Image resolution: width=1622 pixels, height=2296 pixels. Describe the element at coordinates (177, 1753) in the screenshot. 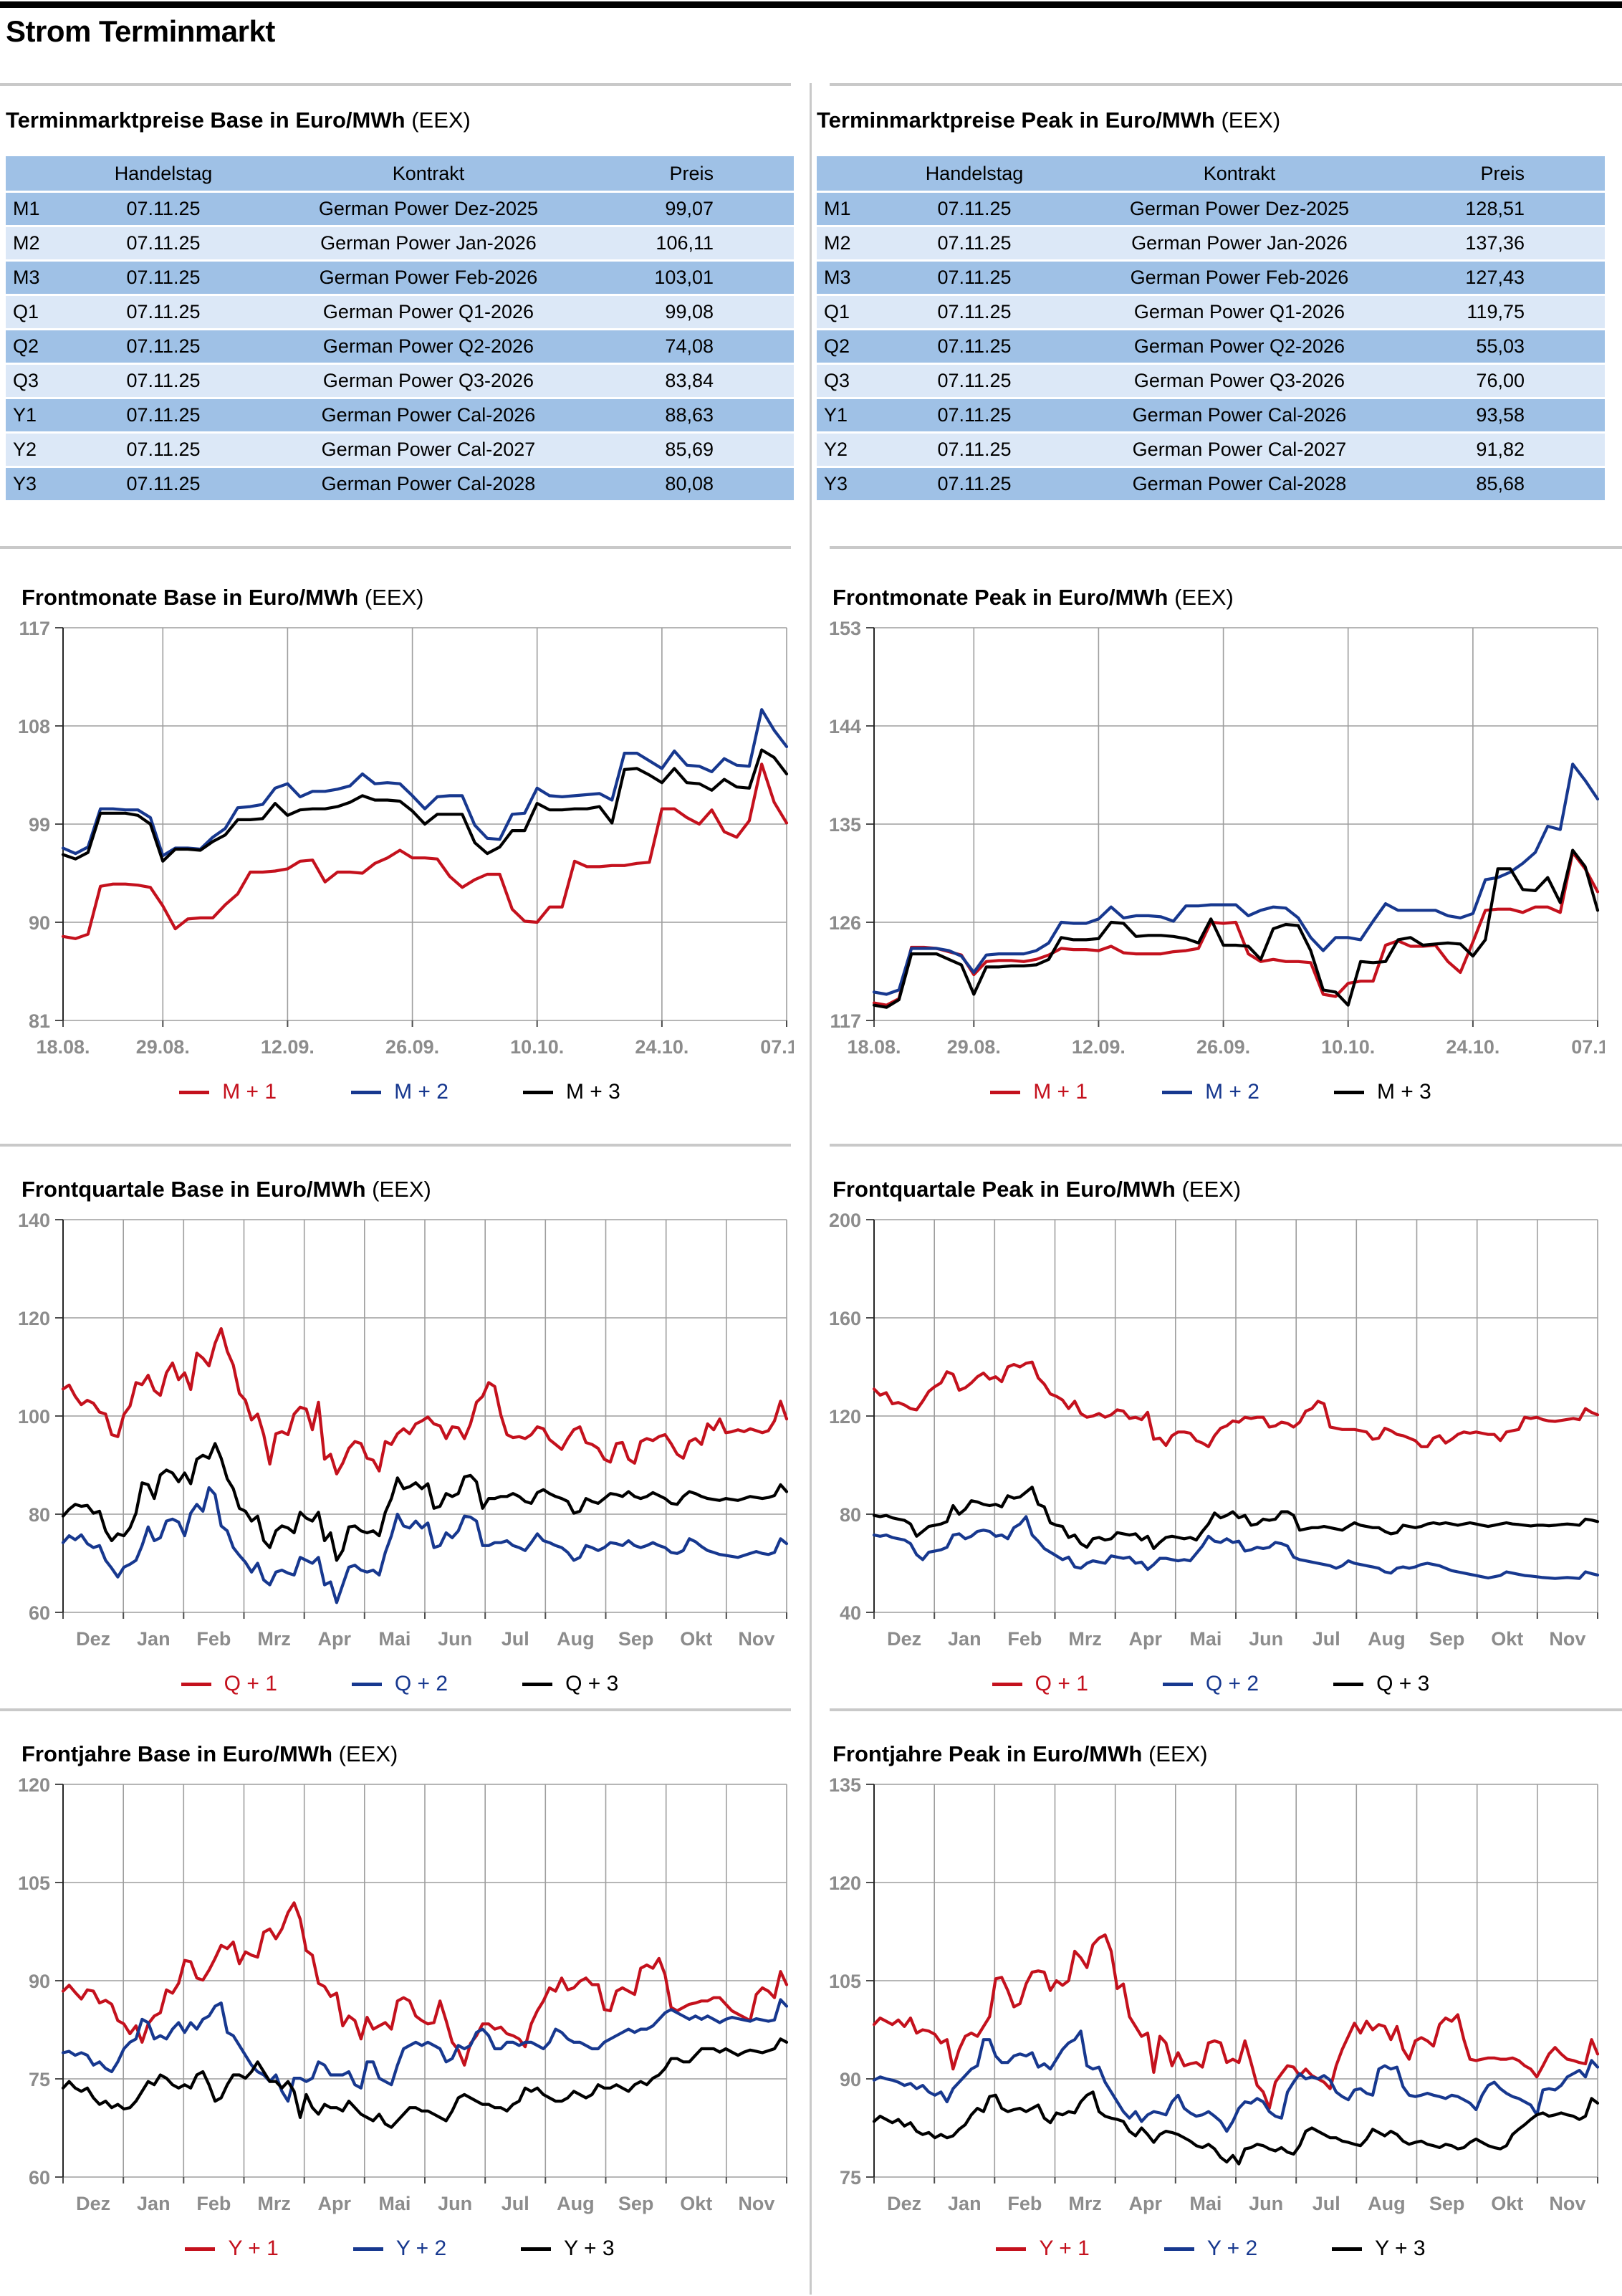

I see `chart-title-text: Frontjahre Base in Euro/MWh` at that location.